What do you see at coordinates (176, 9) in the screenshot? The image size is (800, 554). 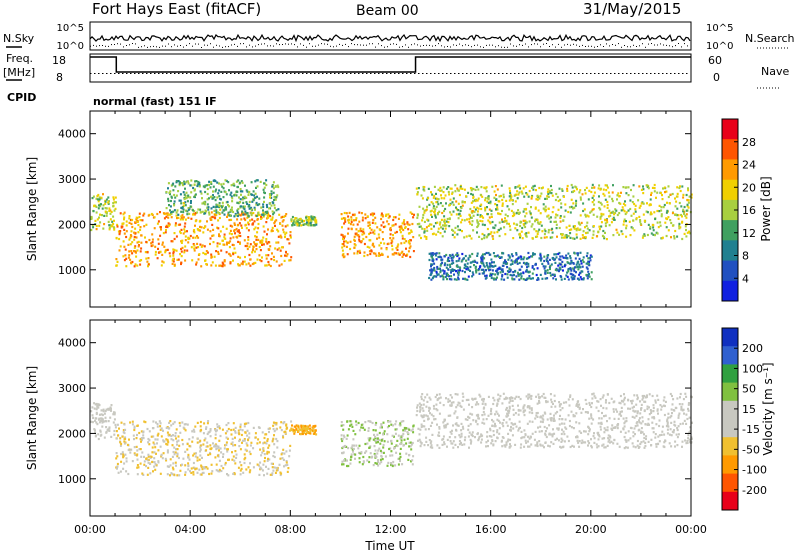 I see `station-title: Fort Hays East (fitACF)` at bounding box center [176, 9].